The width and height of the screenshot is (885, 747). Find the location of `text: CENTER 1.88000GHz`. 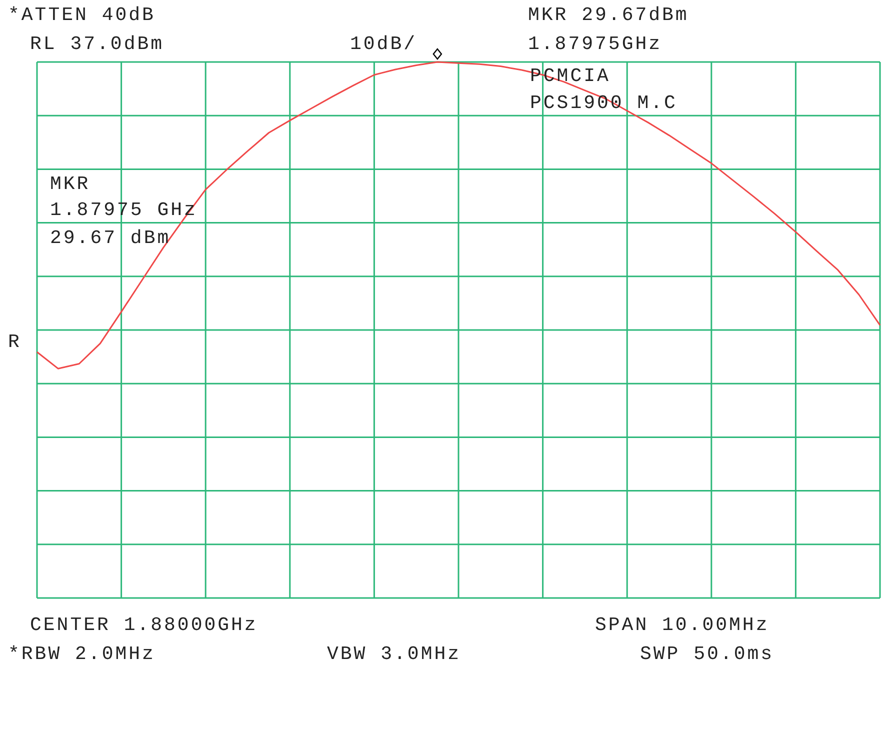

text: CENTER 1.88000GHz is located at coordinates (144, 625).